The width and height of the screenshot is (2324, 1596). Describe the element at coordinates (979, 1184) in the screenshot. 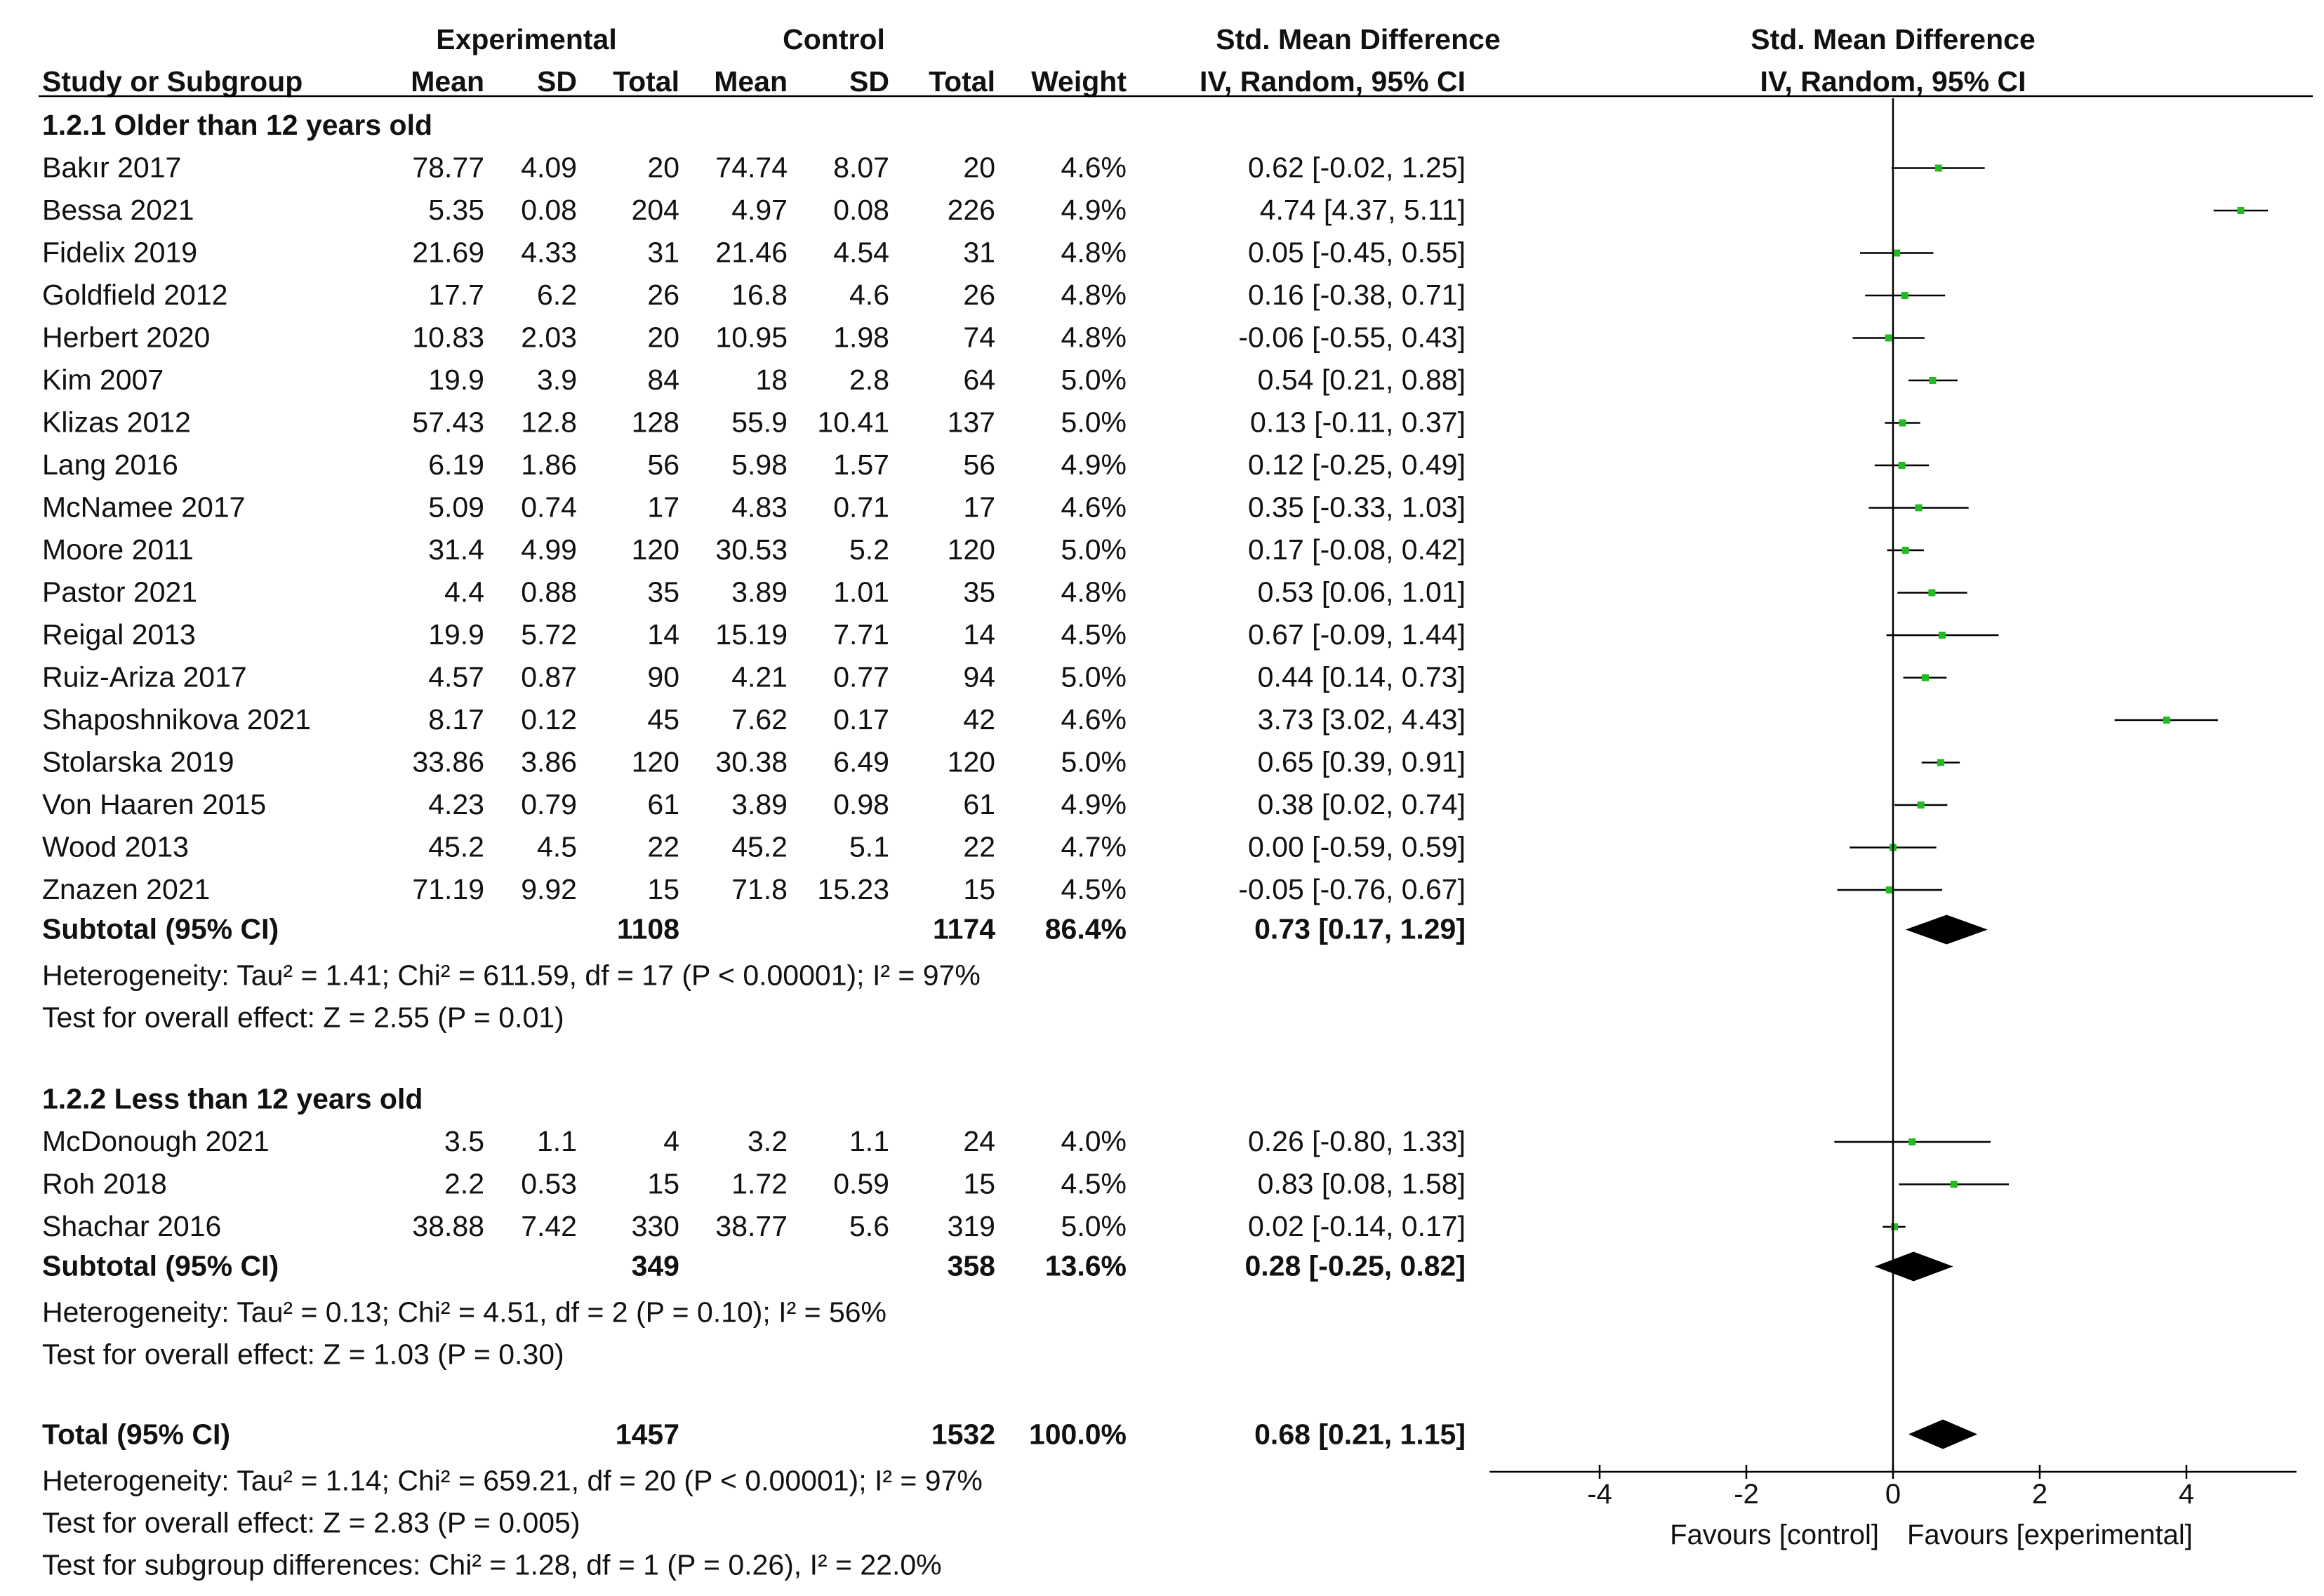

I see `total-control: 15` at that location.